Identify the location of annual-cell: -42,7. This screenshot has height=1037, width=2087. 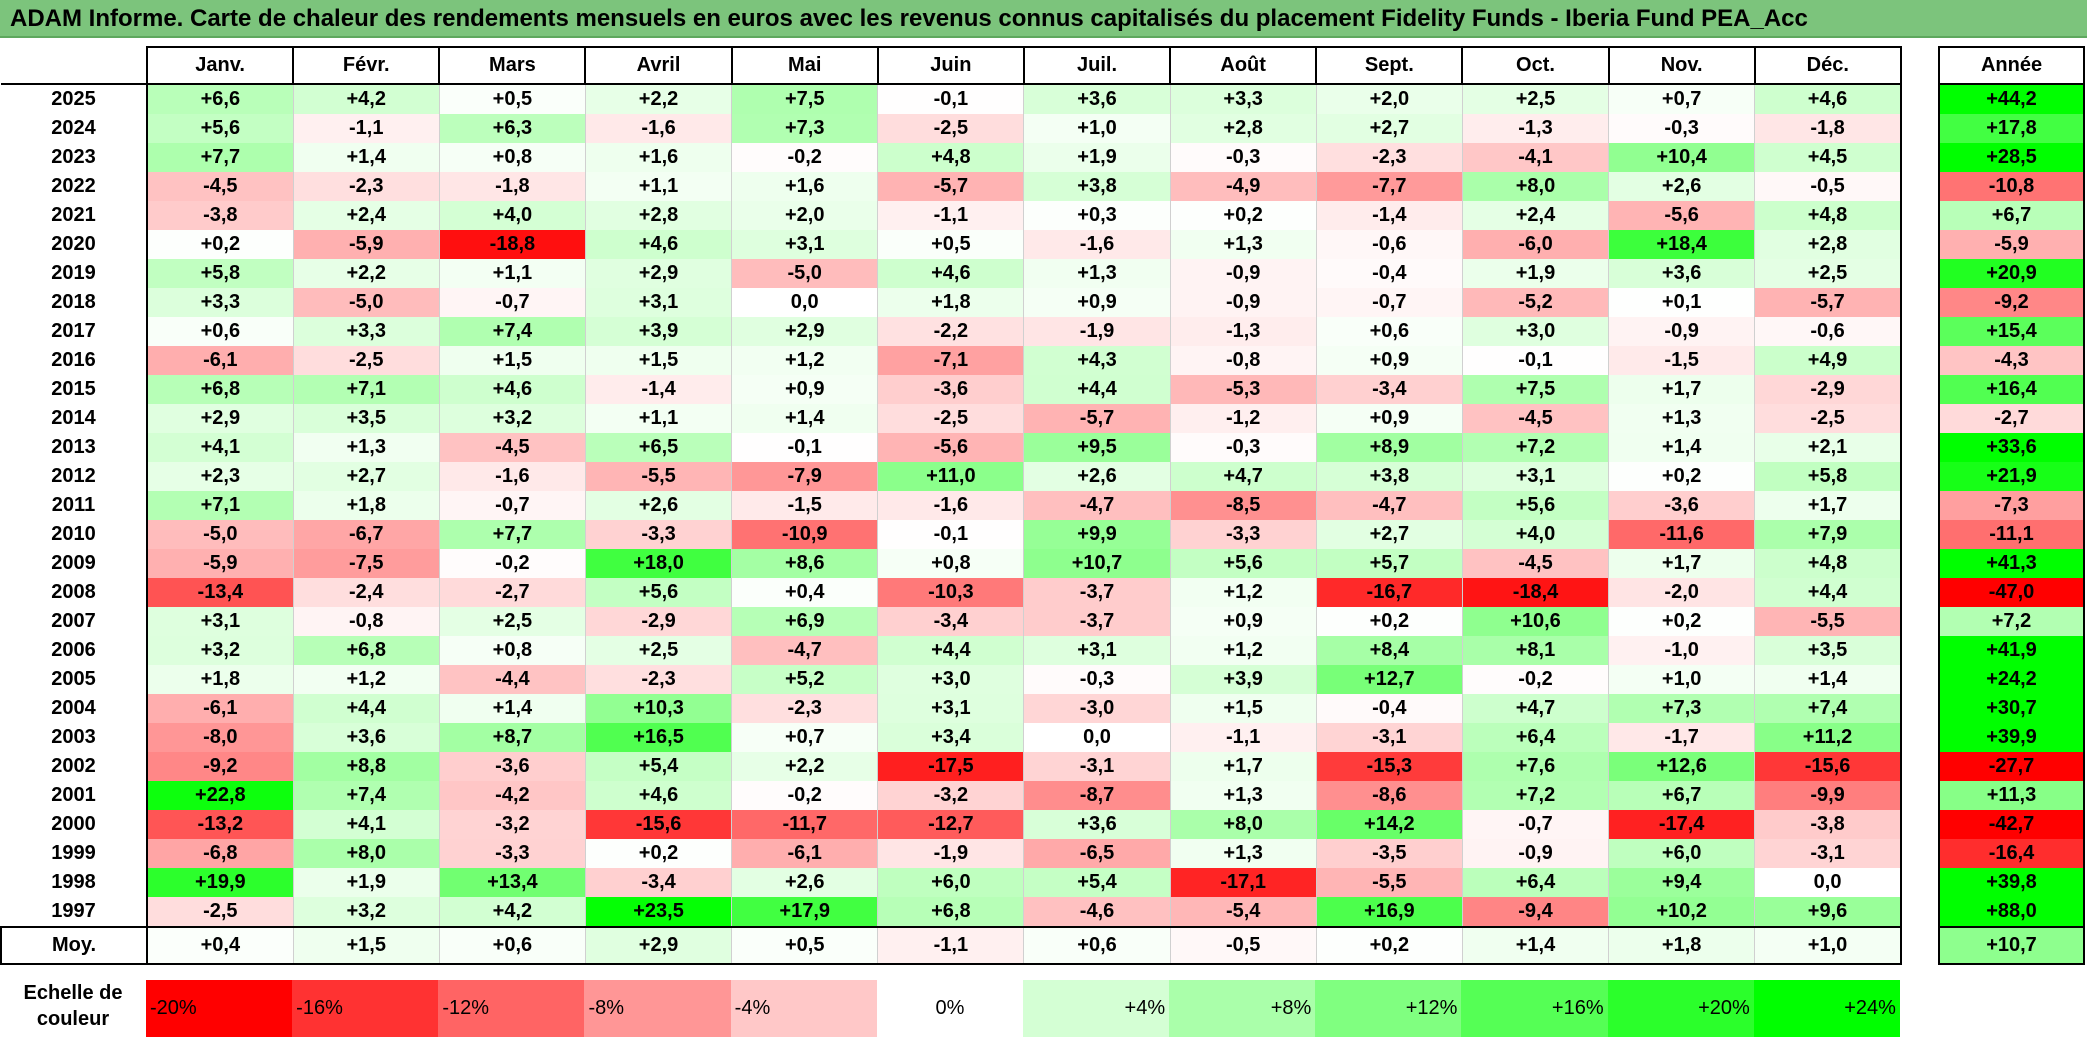
(2011, 824).